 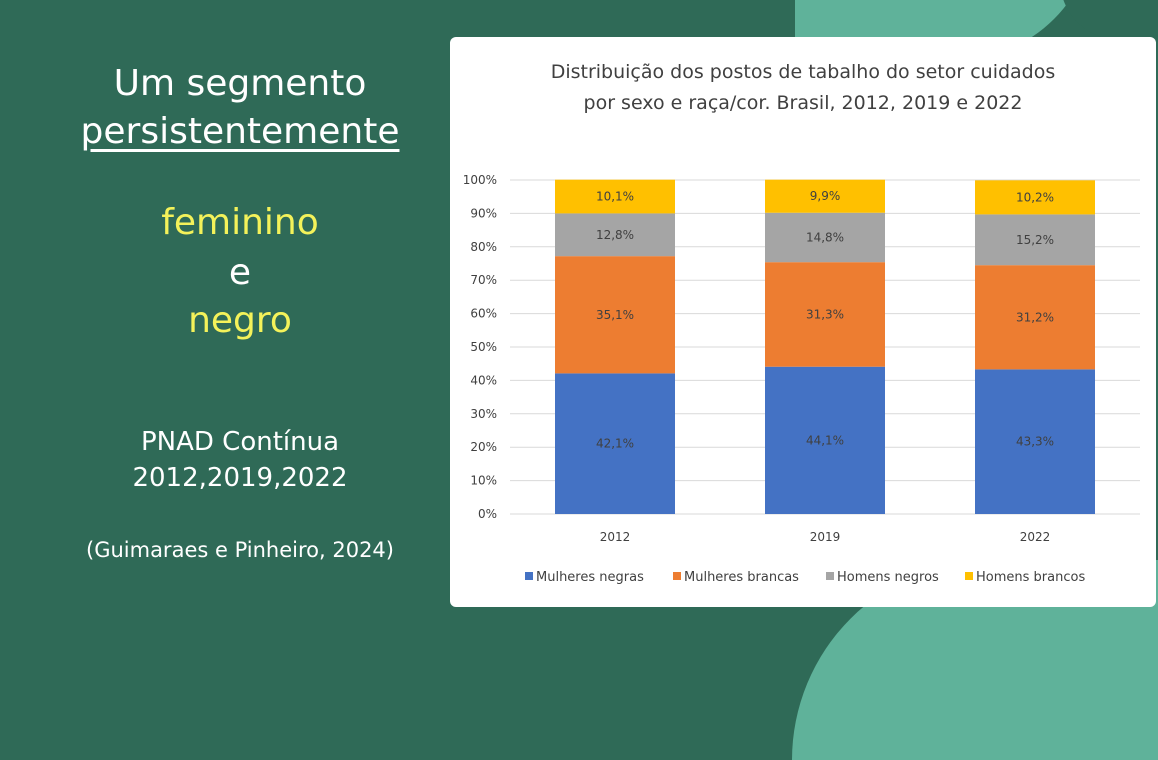 What do you see at coordinates (483, 247) in the screenshot?
I see `y-tick-label: 80%` at bounding box center [483, 247].